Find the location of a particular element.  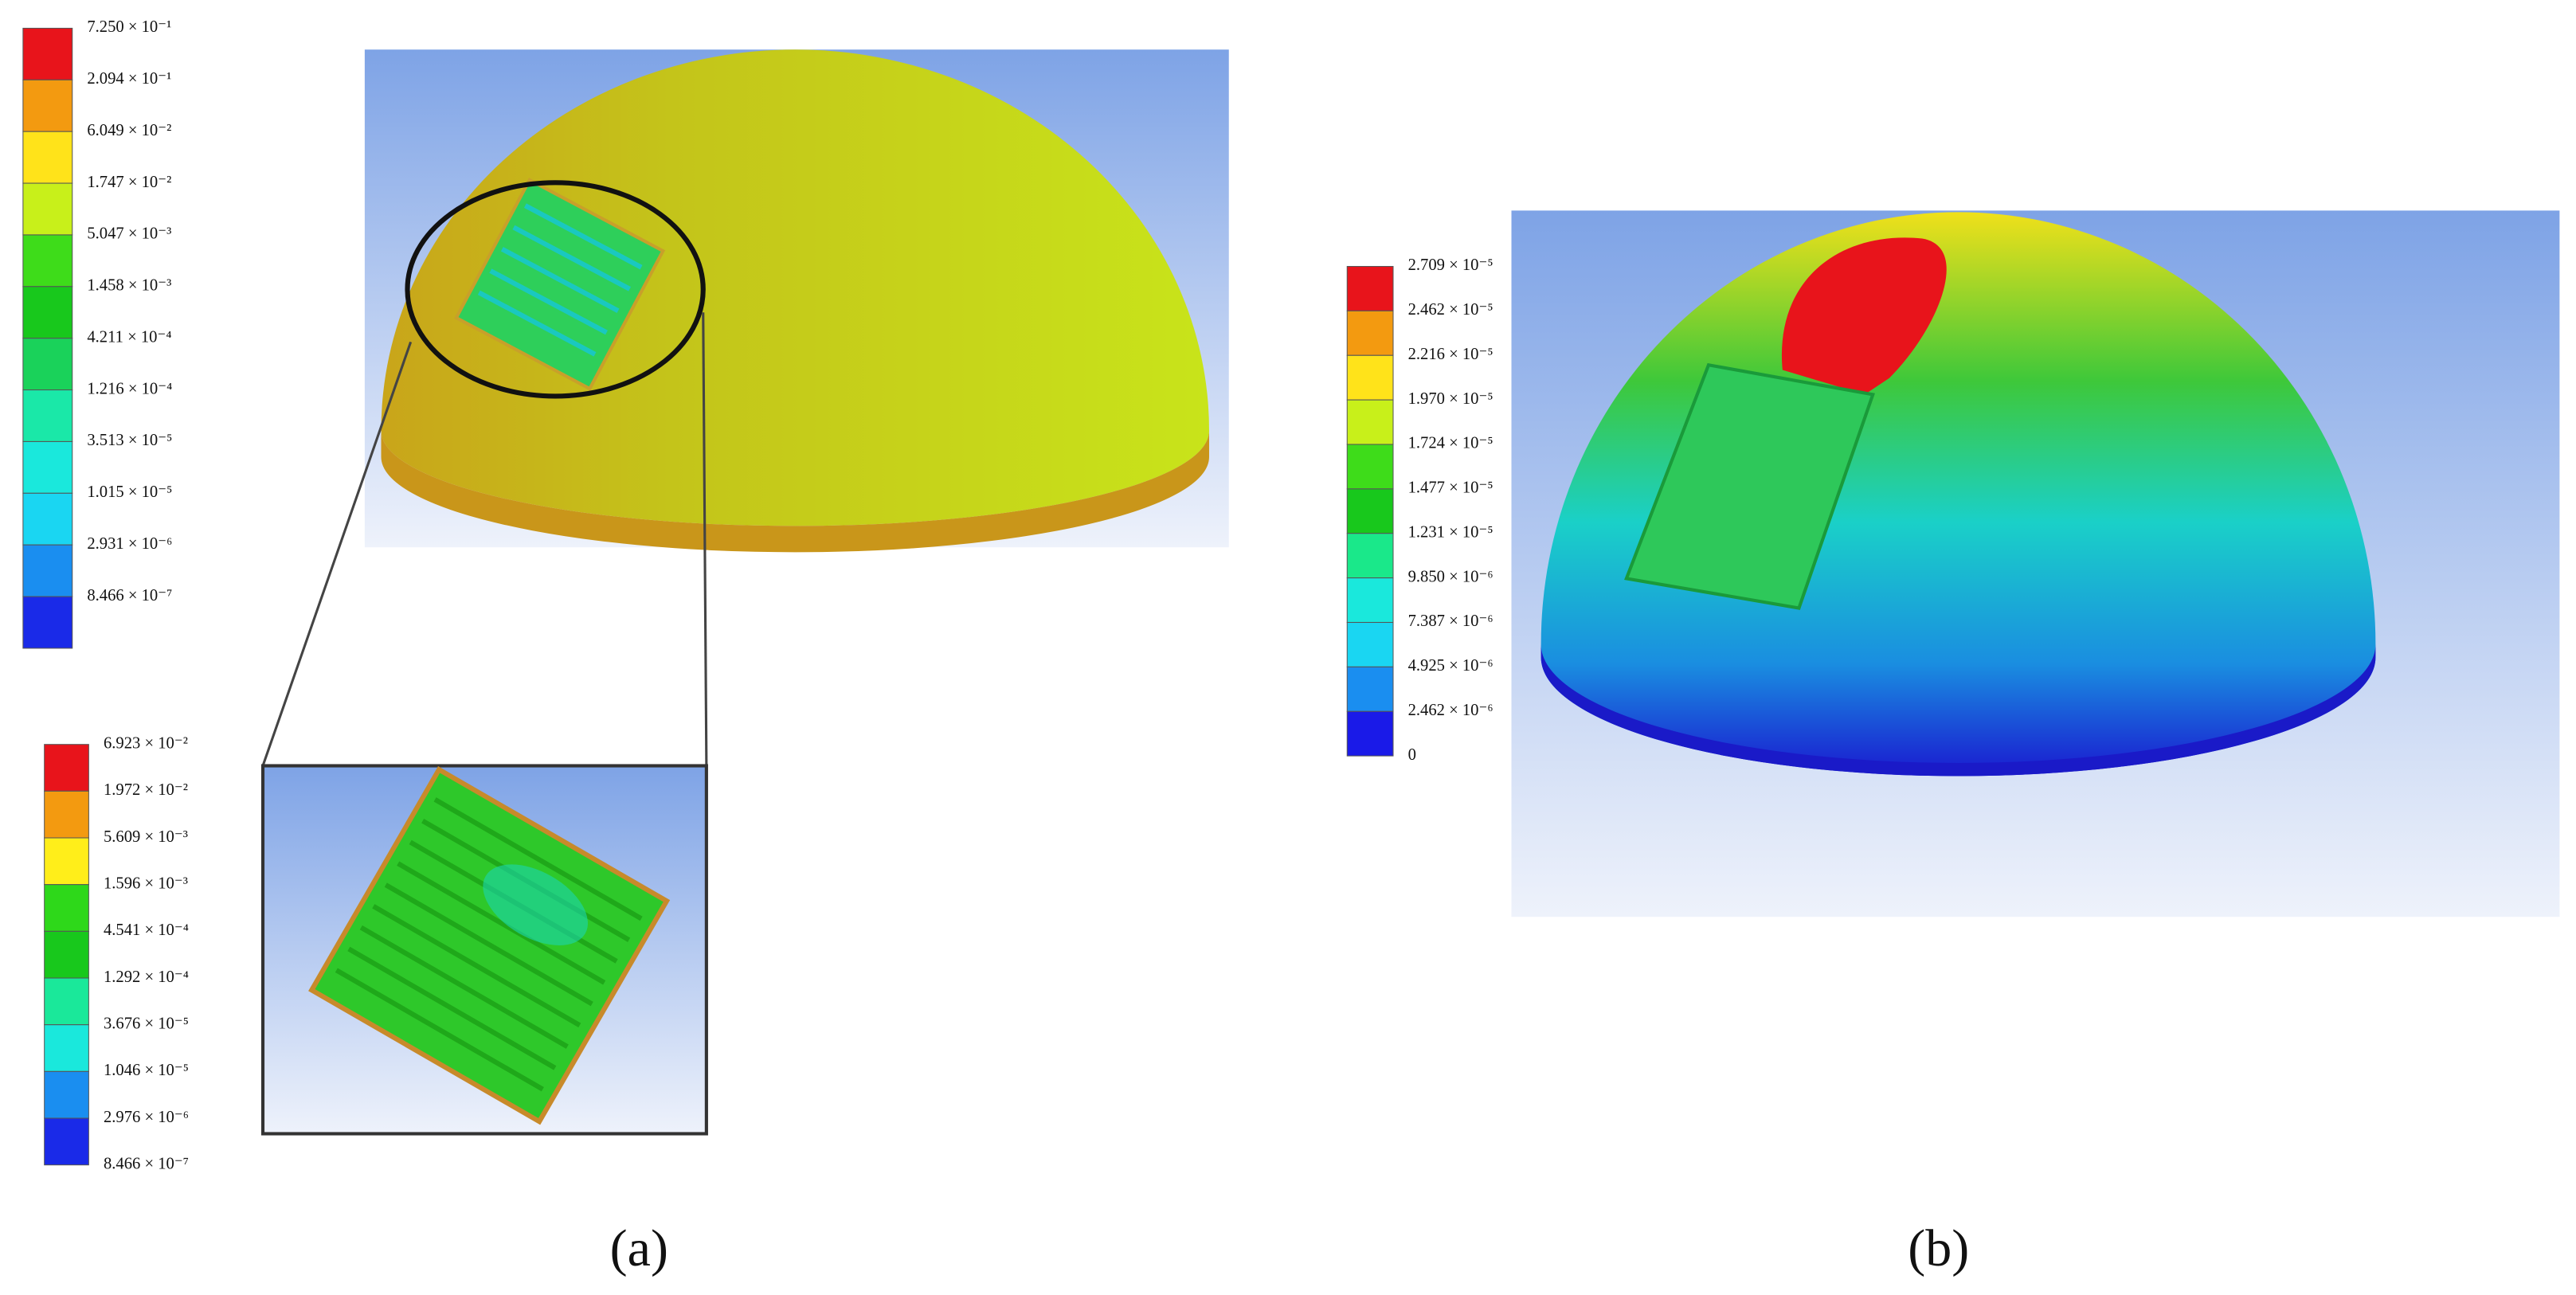

legend-label: 6.923 × 10⁻² is located at coordinates (146, 743).